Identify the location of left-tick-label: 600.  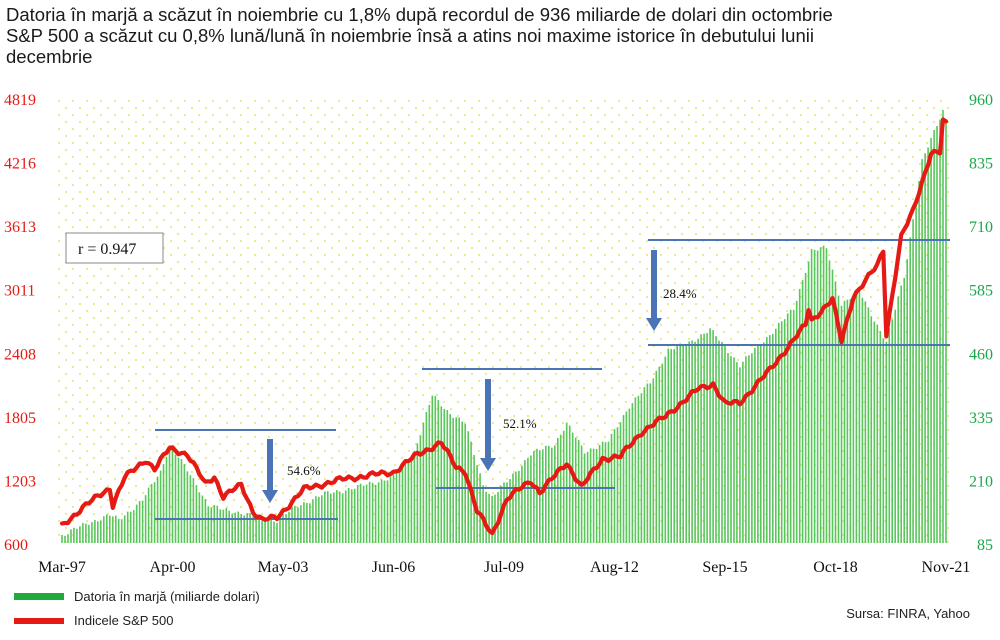
(16, 545).